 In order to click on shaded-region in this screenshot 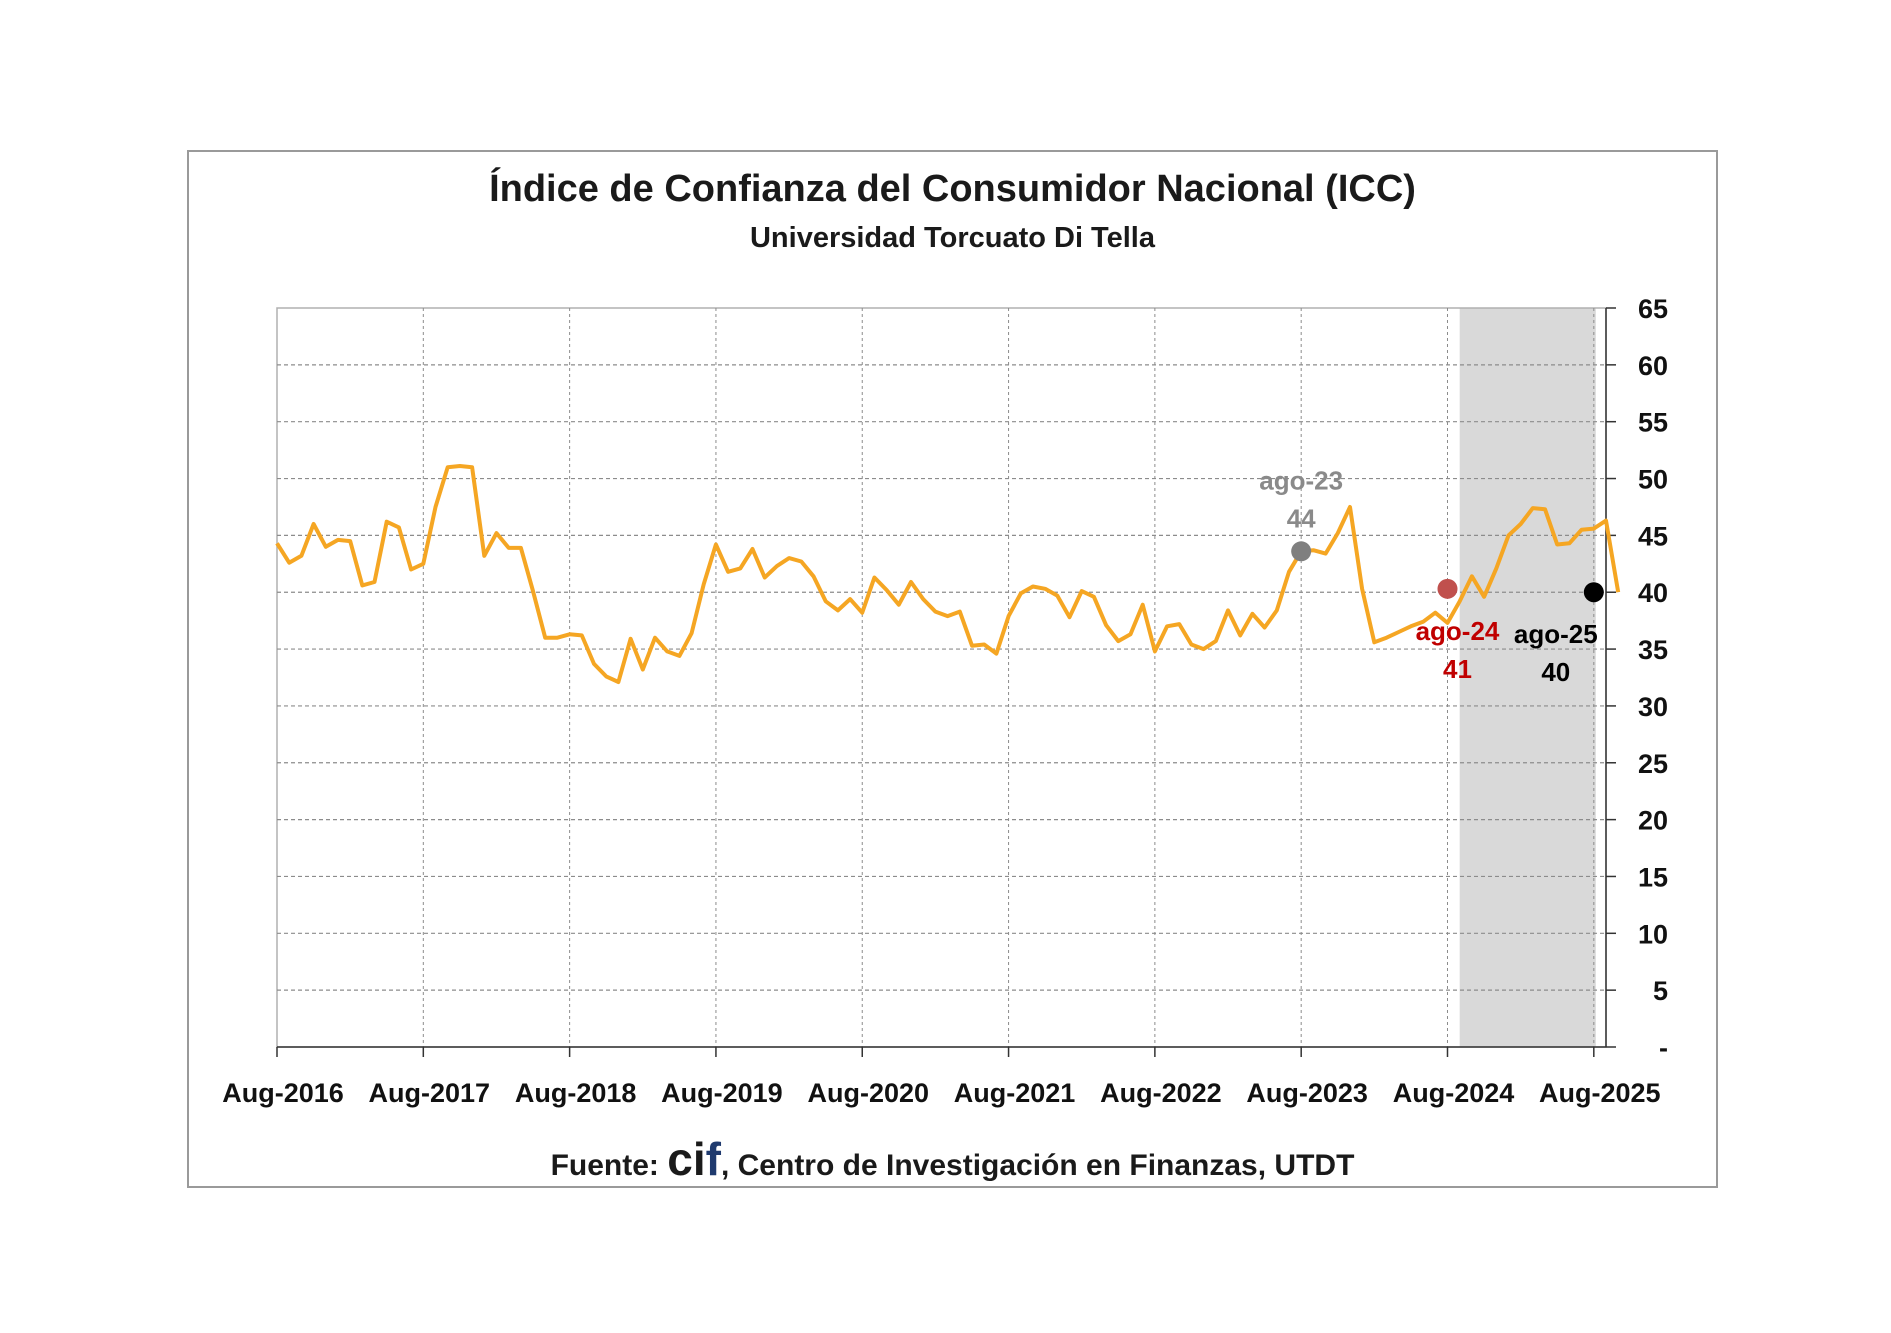, I will do `click(1527, 677)`.